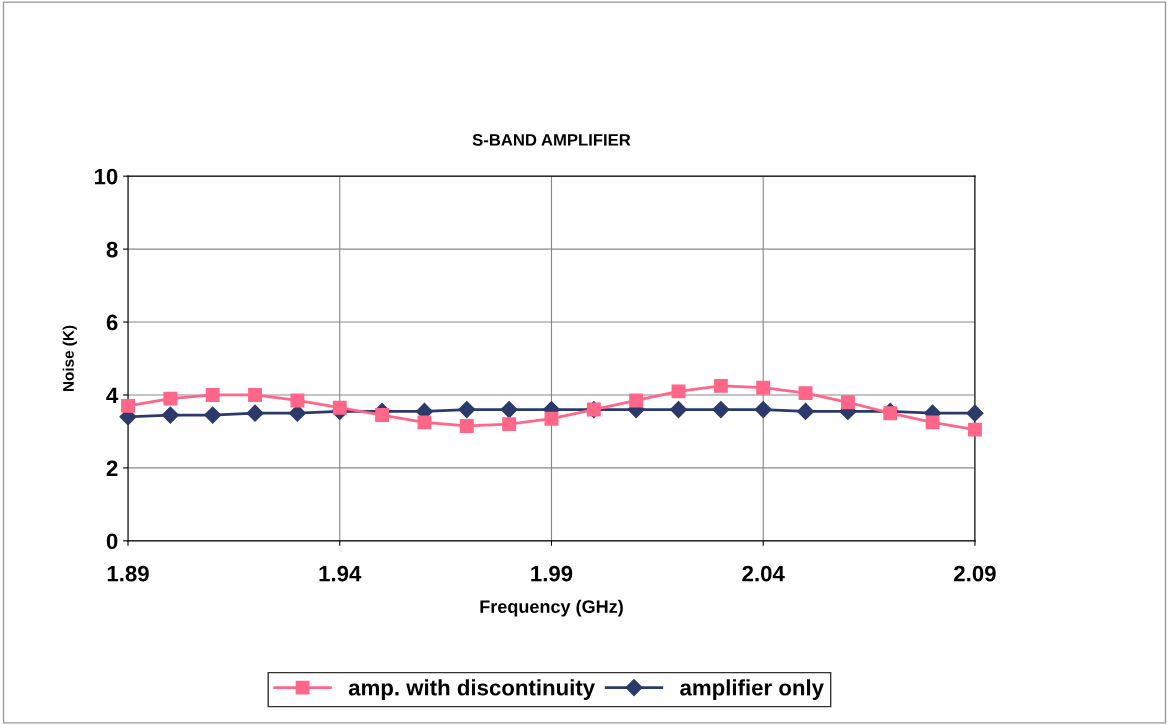 This screenshot has width=1169, height=725. I want to click on y-tick-label: 10, so click(106, 176).